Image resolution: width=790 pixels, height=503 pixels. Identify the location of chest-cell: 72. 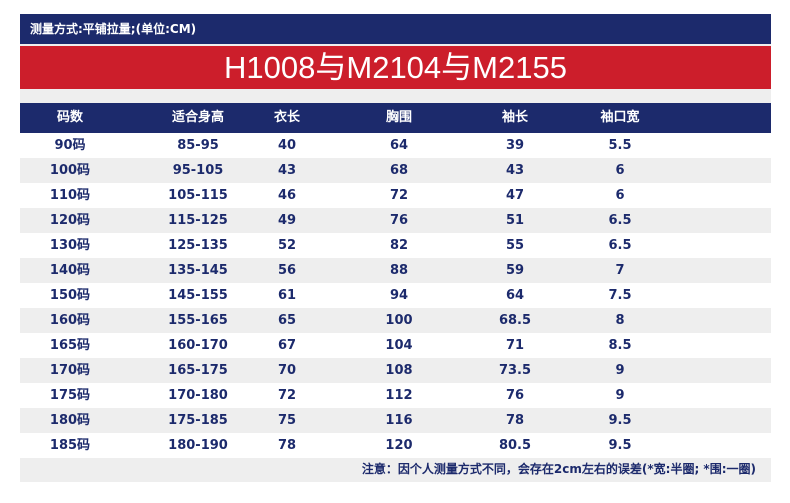
(399, 195).